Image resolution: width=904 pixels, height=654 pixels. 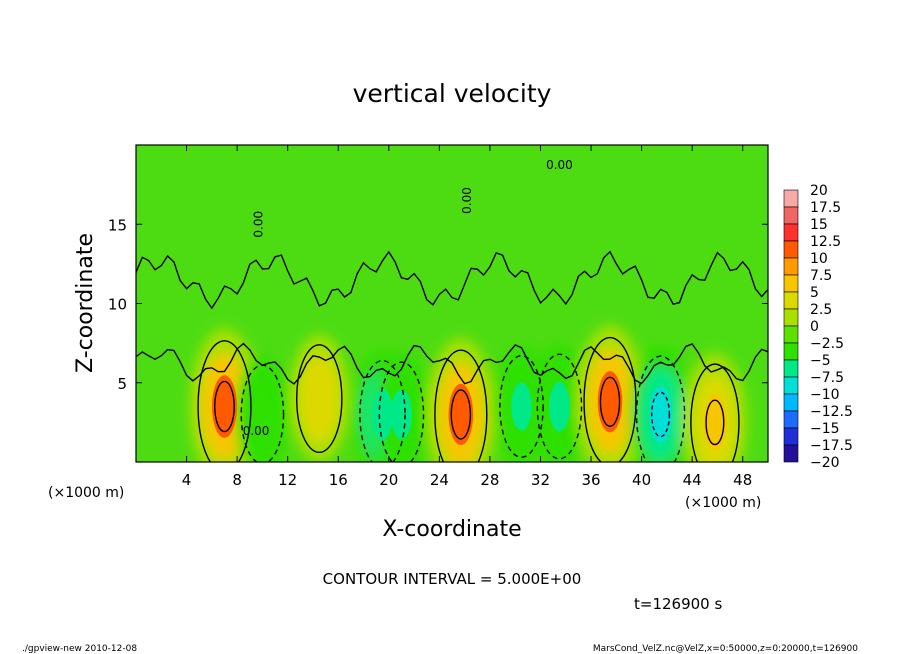 What do you see at coordinates (187, 480) in the screenshot?
I see `x-tick-label: 4` at bounding box center [187, 480].